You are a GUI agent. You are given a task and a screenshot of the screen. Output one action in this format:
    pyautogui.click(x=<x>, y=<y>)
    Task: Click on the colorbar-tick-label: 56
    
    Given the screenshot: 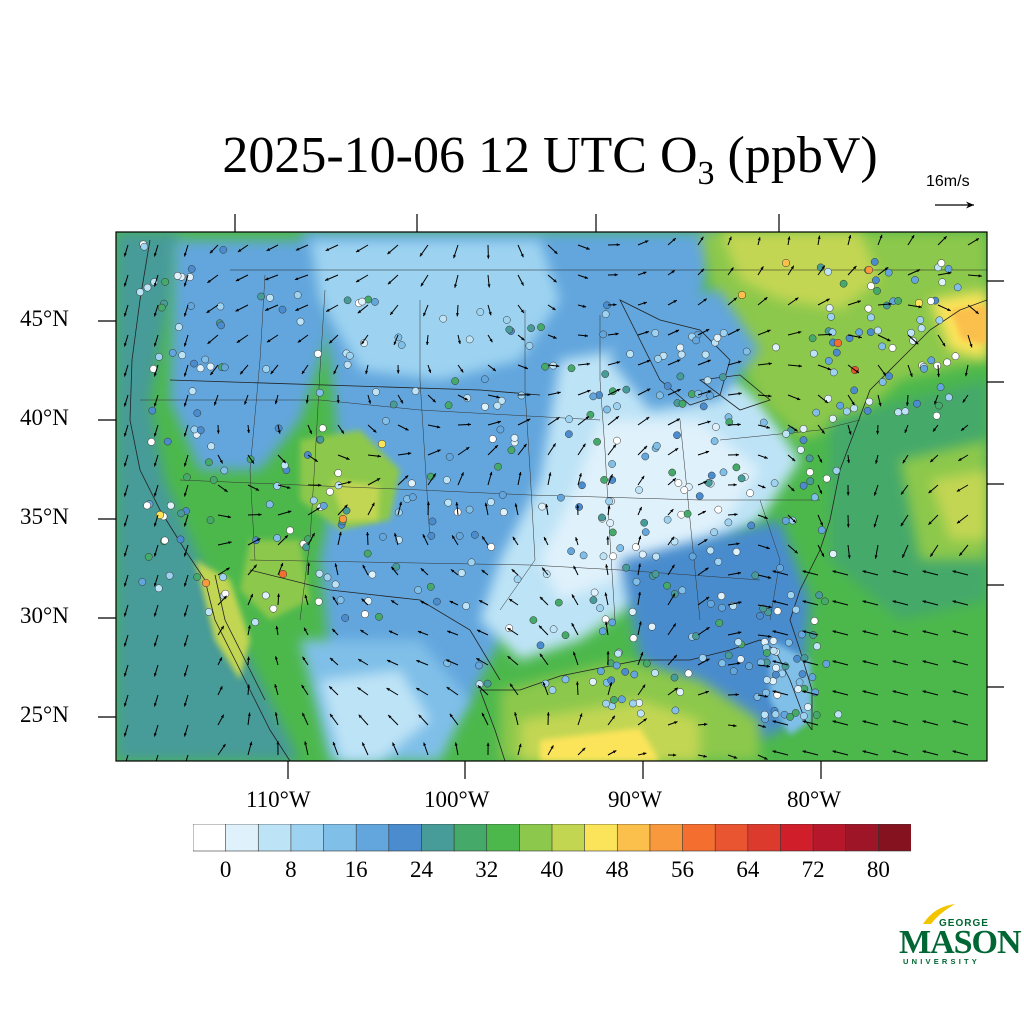 What is the action you would take?
    pyautogui.click(x=683, y=869)
    